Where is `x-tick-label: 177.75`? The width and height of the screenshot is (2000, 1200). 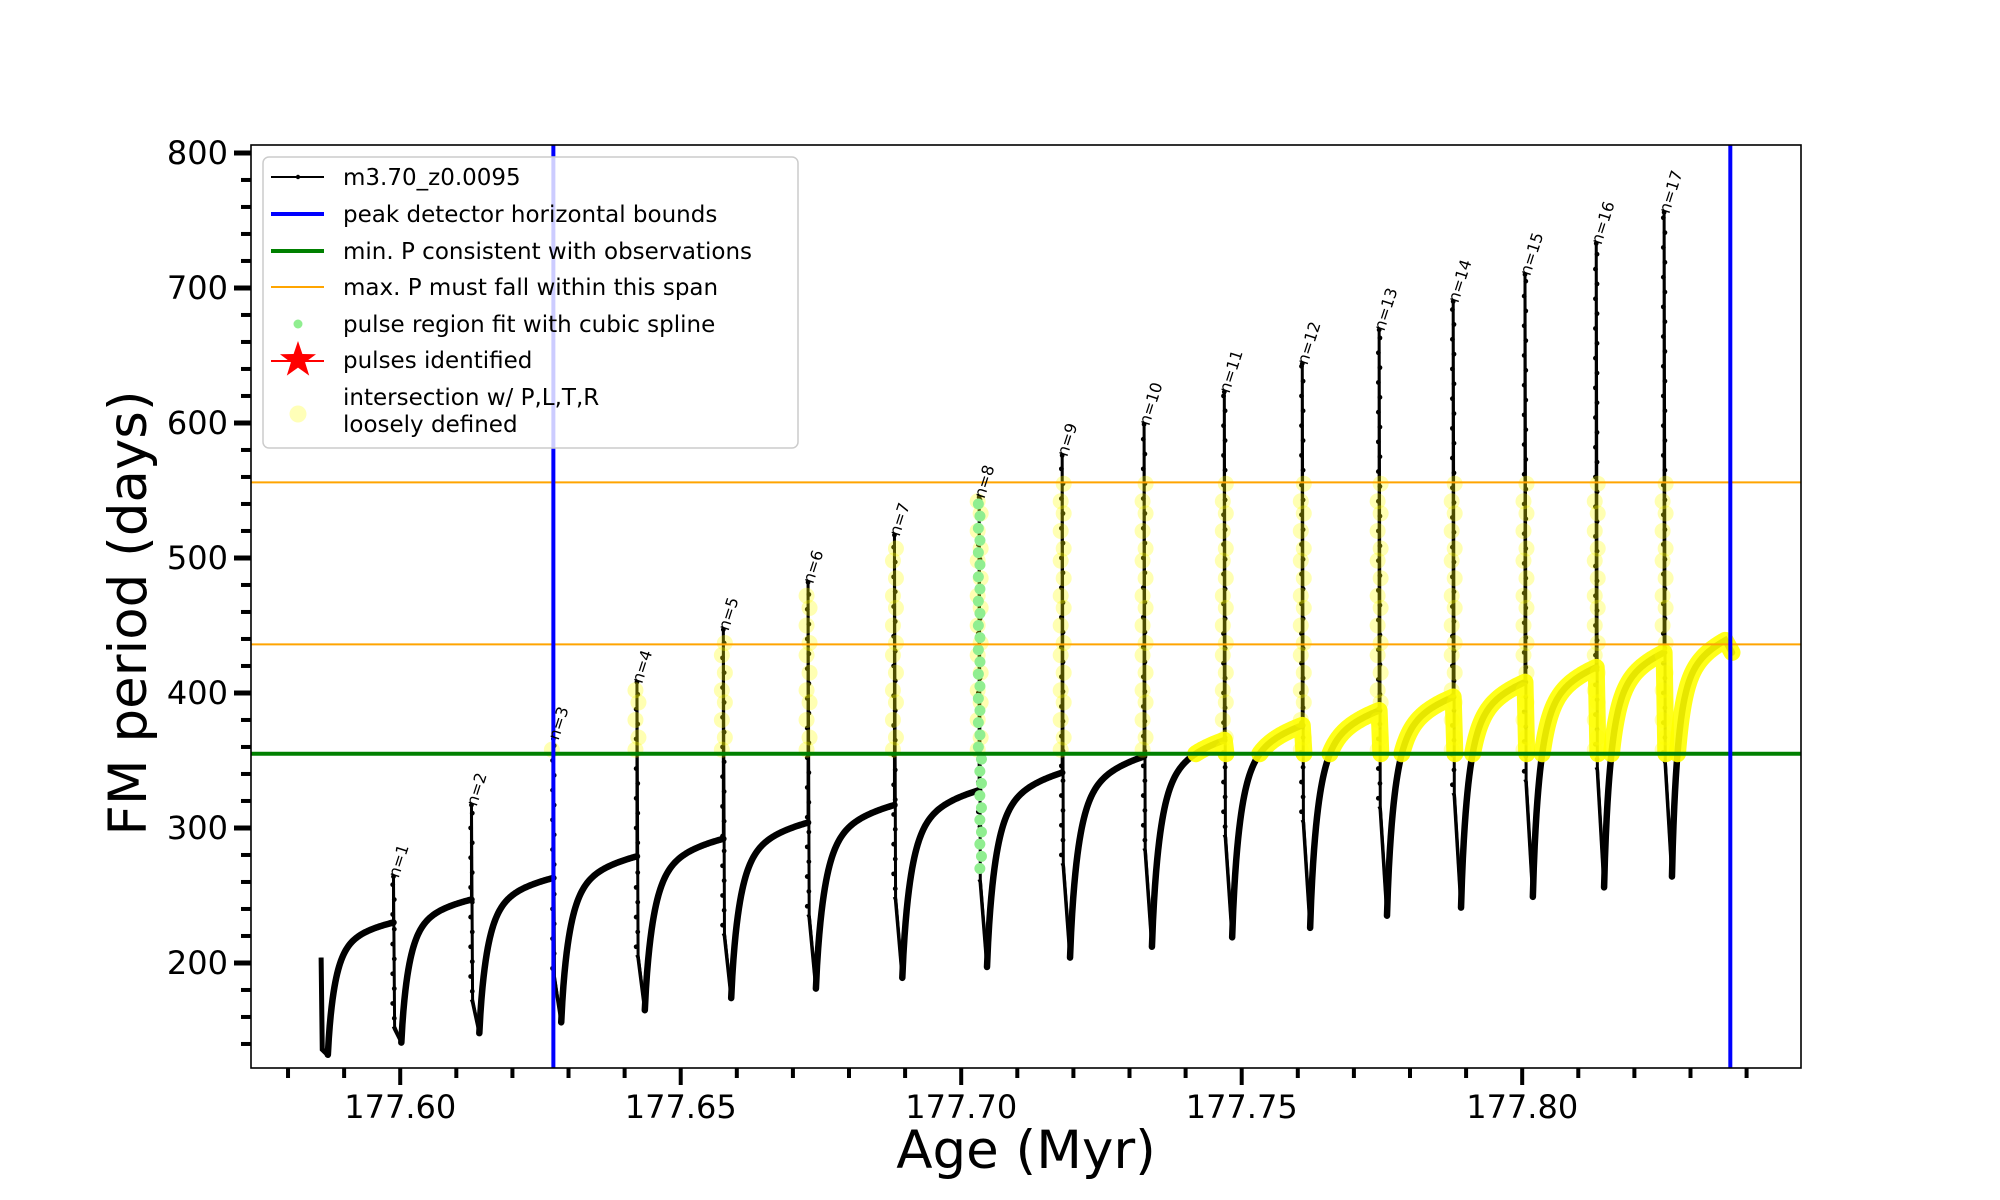 x-tick-label: 177.75 is located at coordinates (1242, 1107).